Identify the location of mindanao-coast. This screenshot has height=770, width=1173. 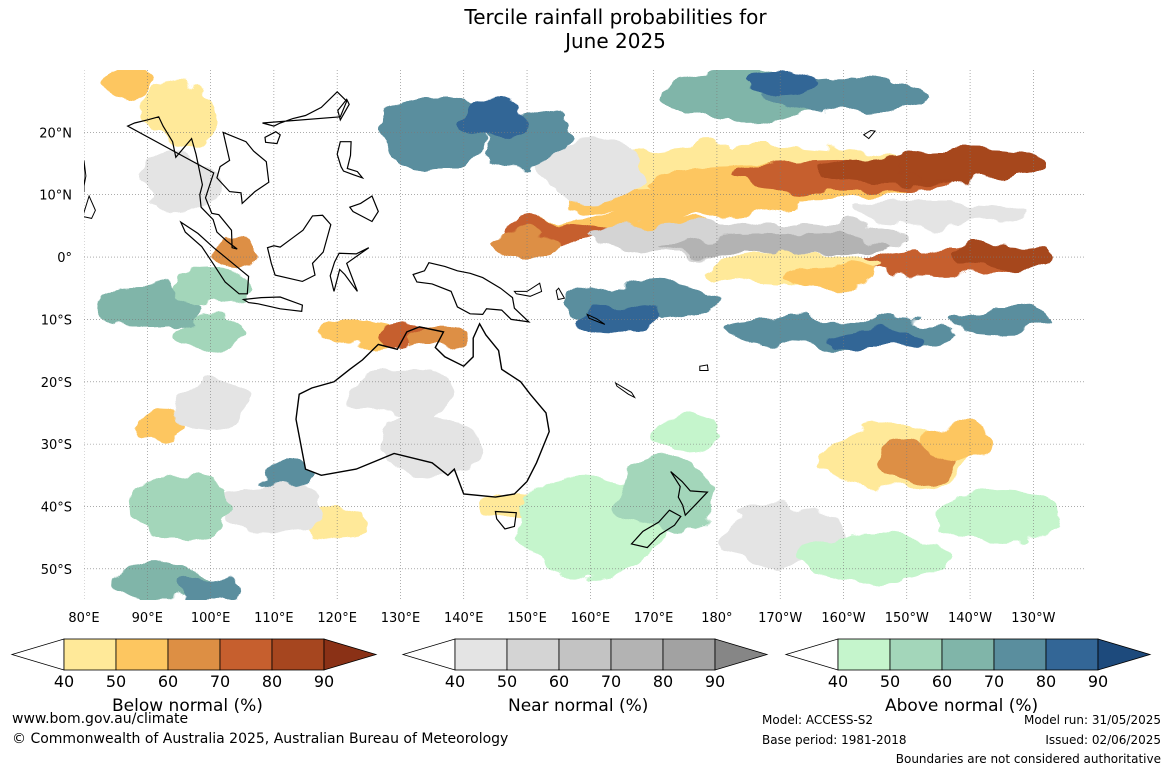
(363, 209).